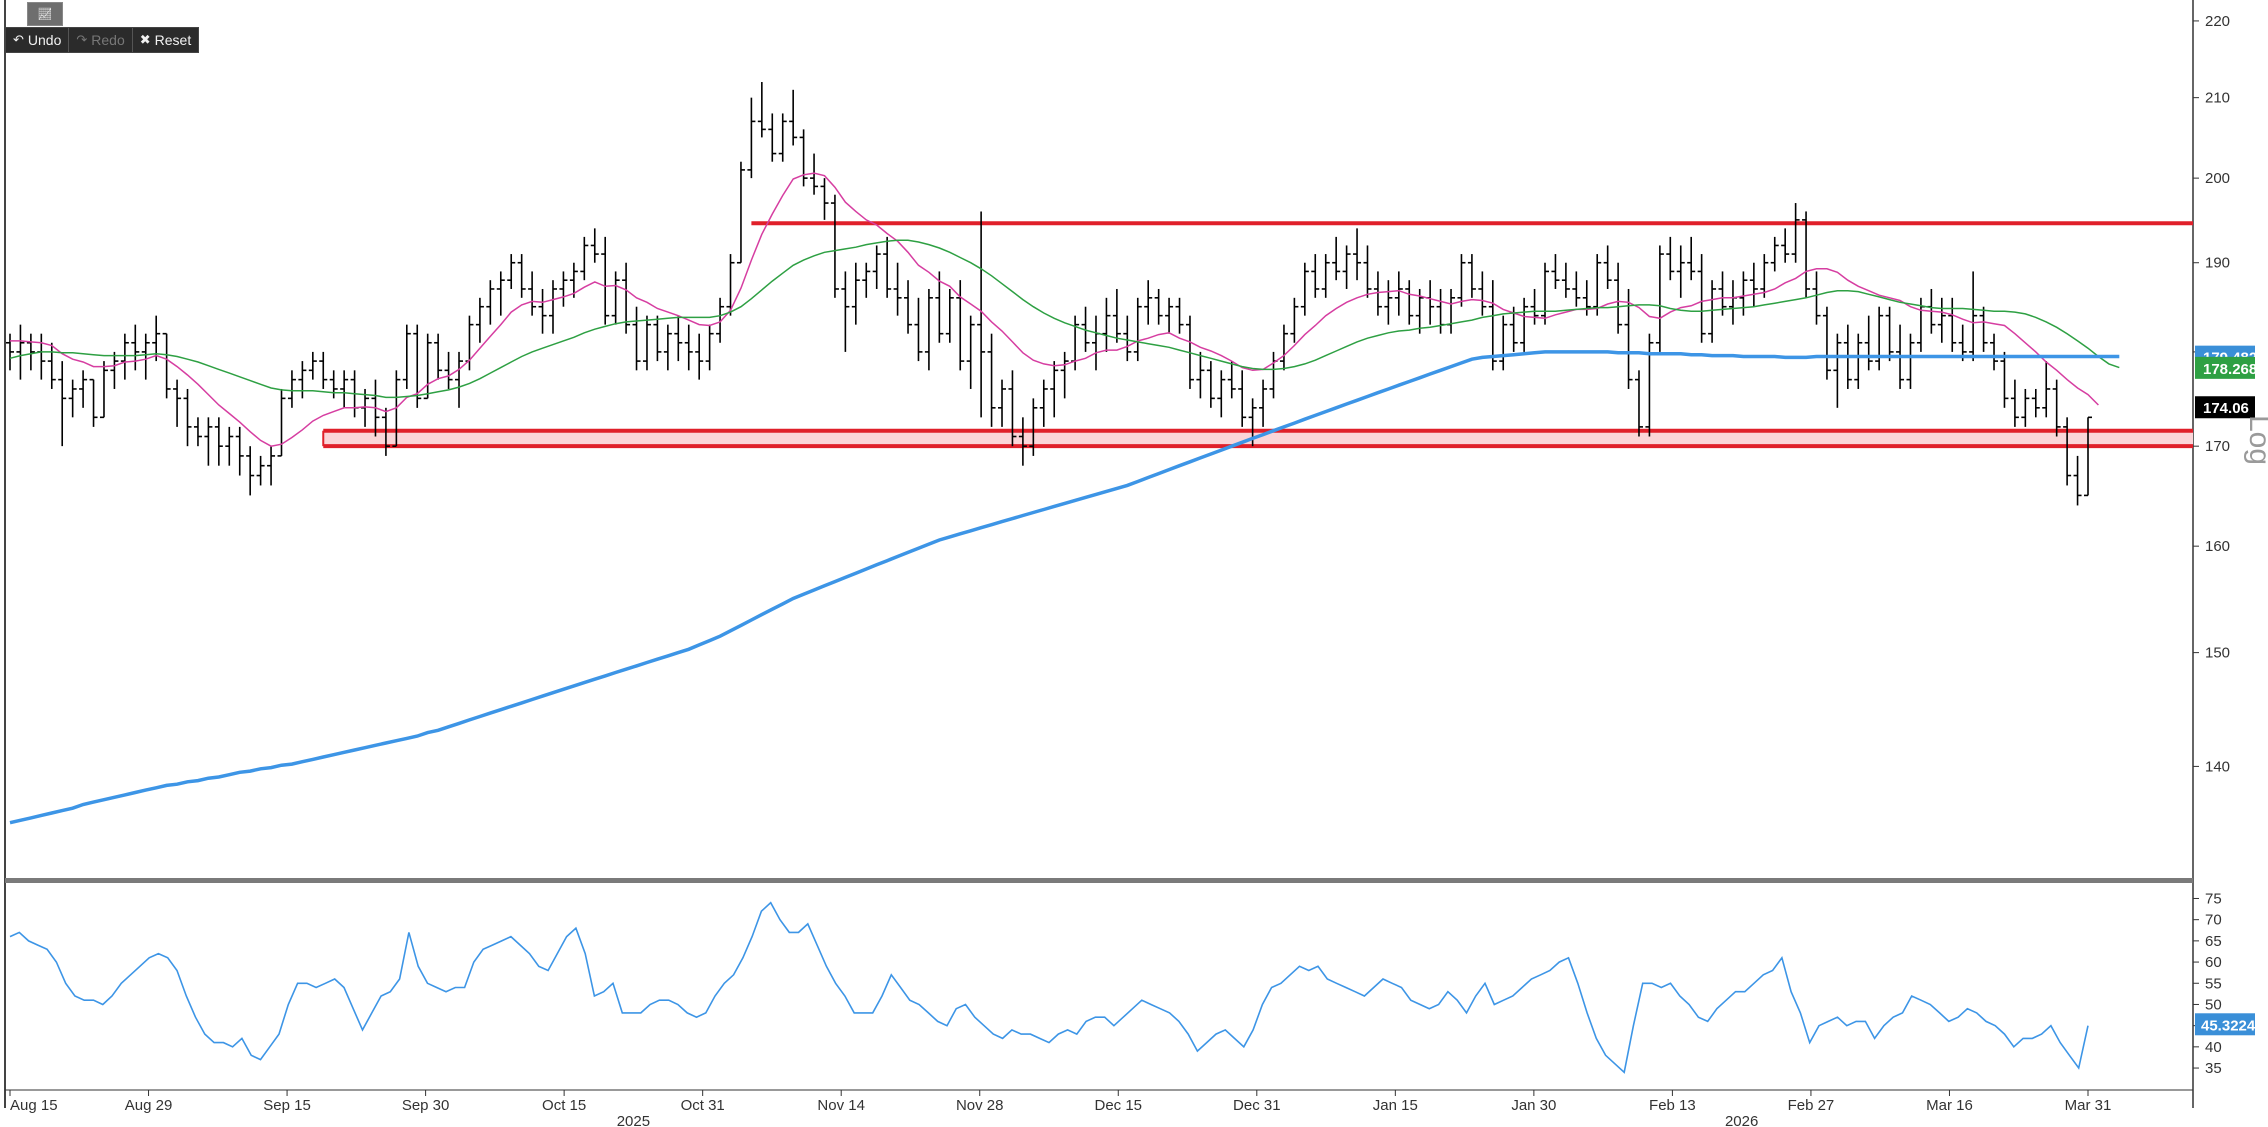 The width and height of the screenshot is (2268, 1127). Describe the element at coordinates (1672, 1105) in the screenshot. I see `time-axis-tick-label: Feb 13` at that location.